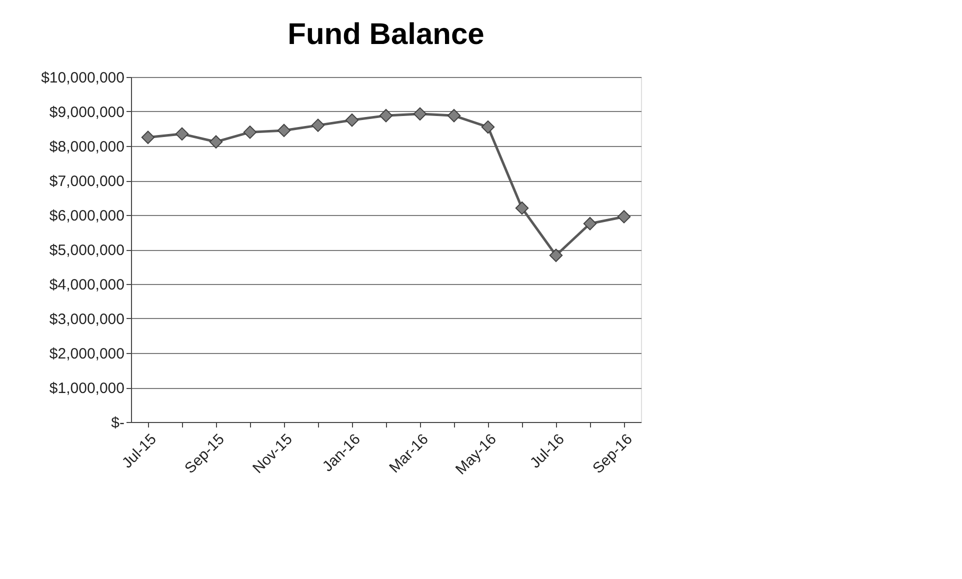 This screenshot has height=579, width=962. I want to click on y-tick-label: $9,000,000, so click(86, 112).